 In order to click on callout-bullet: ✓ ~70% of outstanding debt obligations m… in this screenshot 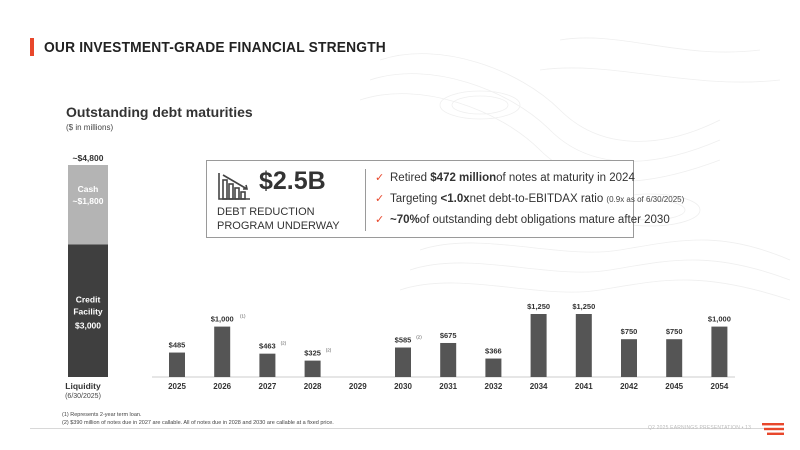, I will do `click(529, 223)`.